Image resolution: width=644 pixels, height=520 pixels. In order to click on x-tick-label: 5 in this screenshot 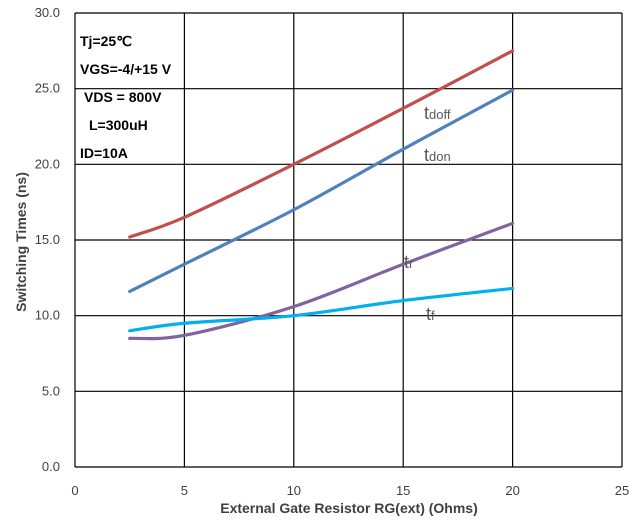, I will do `click(184, 490)`.